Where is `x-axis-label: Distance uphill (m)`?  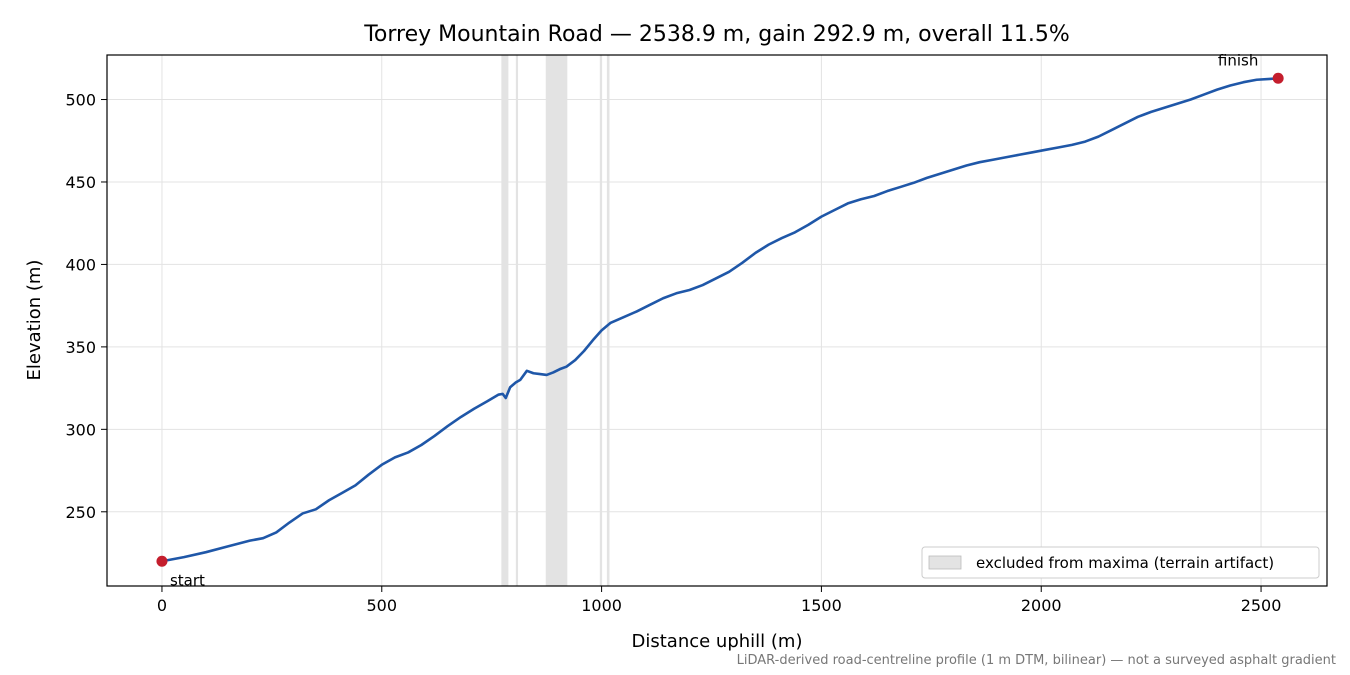 x-axis-label: Distance uphill (m) is located at coordinates (717, 641).